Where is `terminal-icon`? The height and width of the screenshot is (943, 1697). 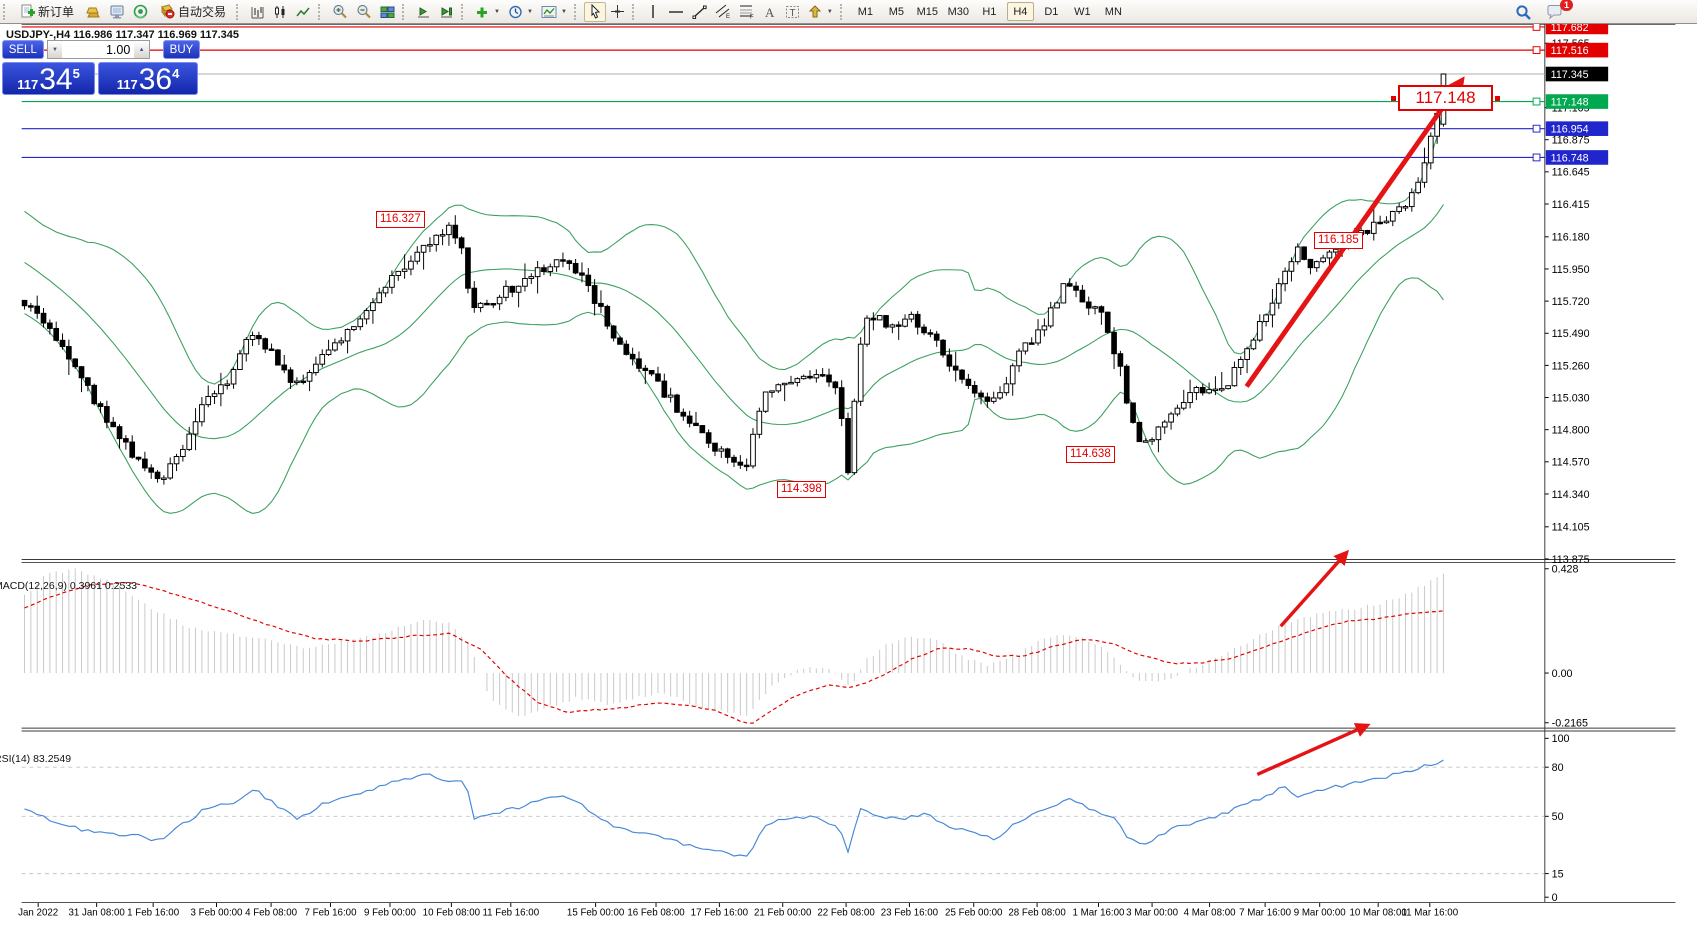
terminal-icon is located at coordinates (117, 11).